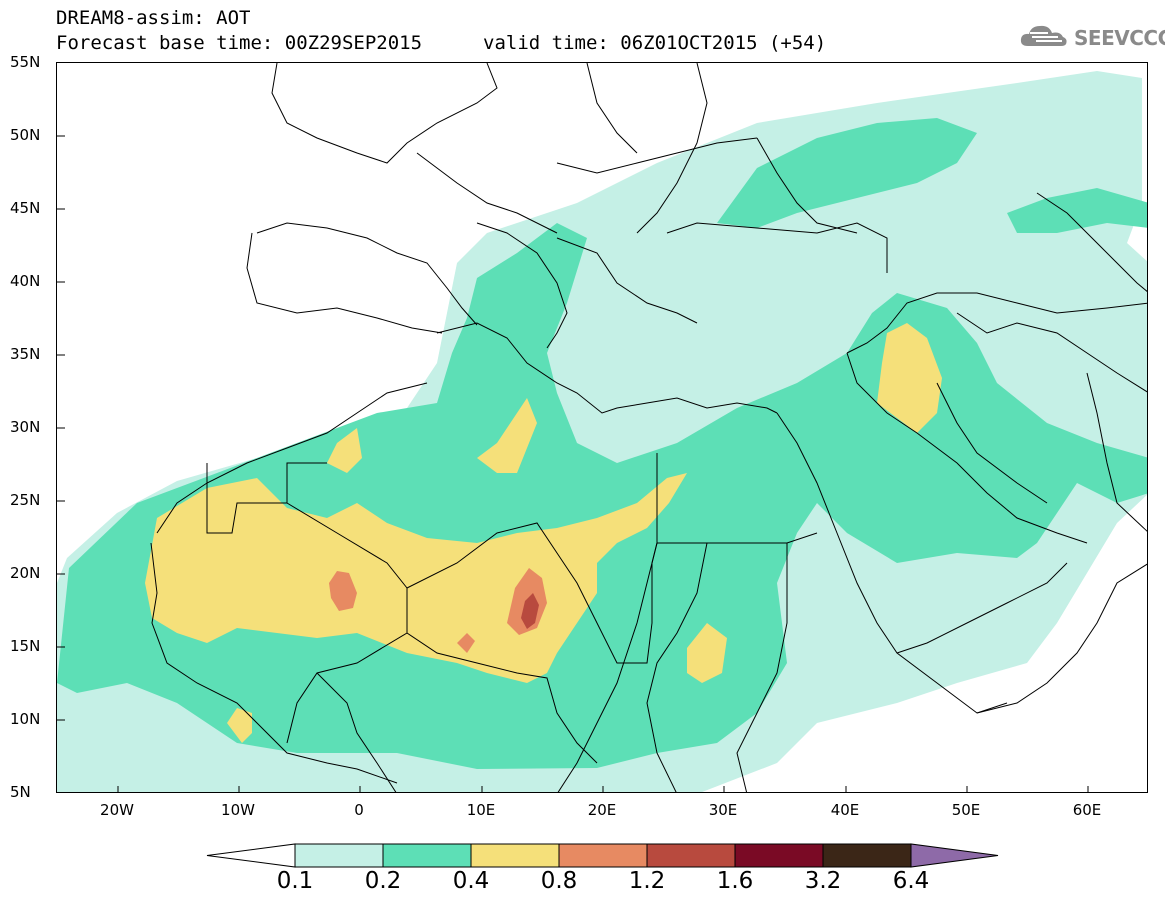 The image size is (1165, 905). I want to click on colorbar-segment-below-0.1, so click(251, 855).